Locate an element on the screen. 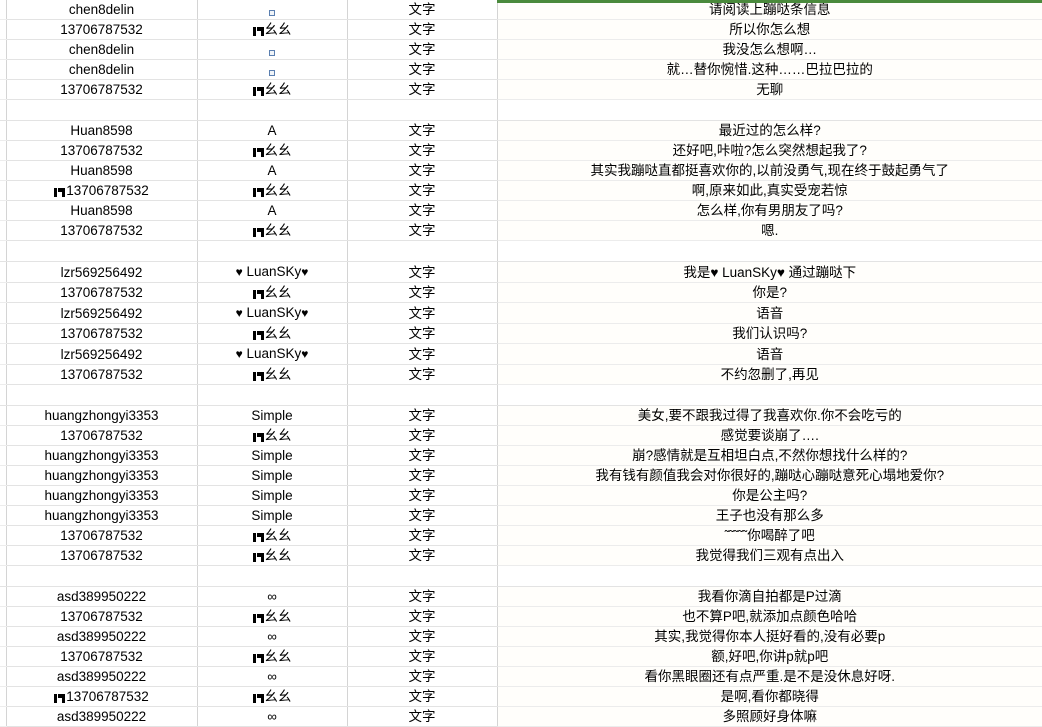  message-cell: 看你黑眼圈还有点严重.是不是没休息好呀. is located at coordinates (769, 676).